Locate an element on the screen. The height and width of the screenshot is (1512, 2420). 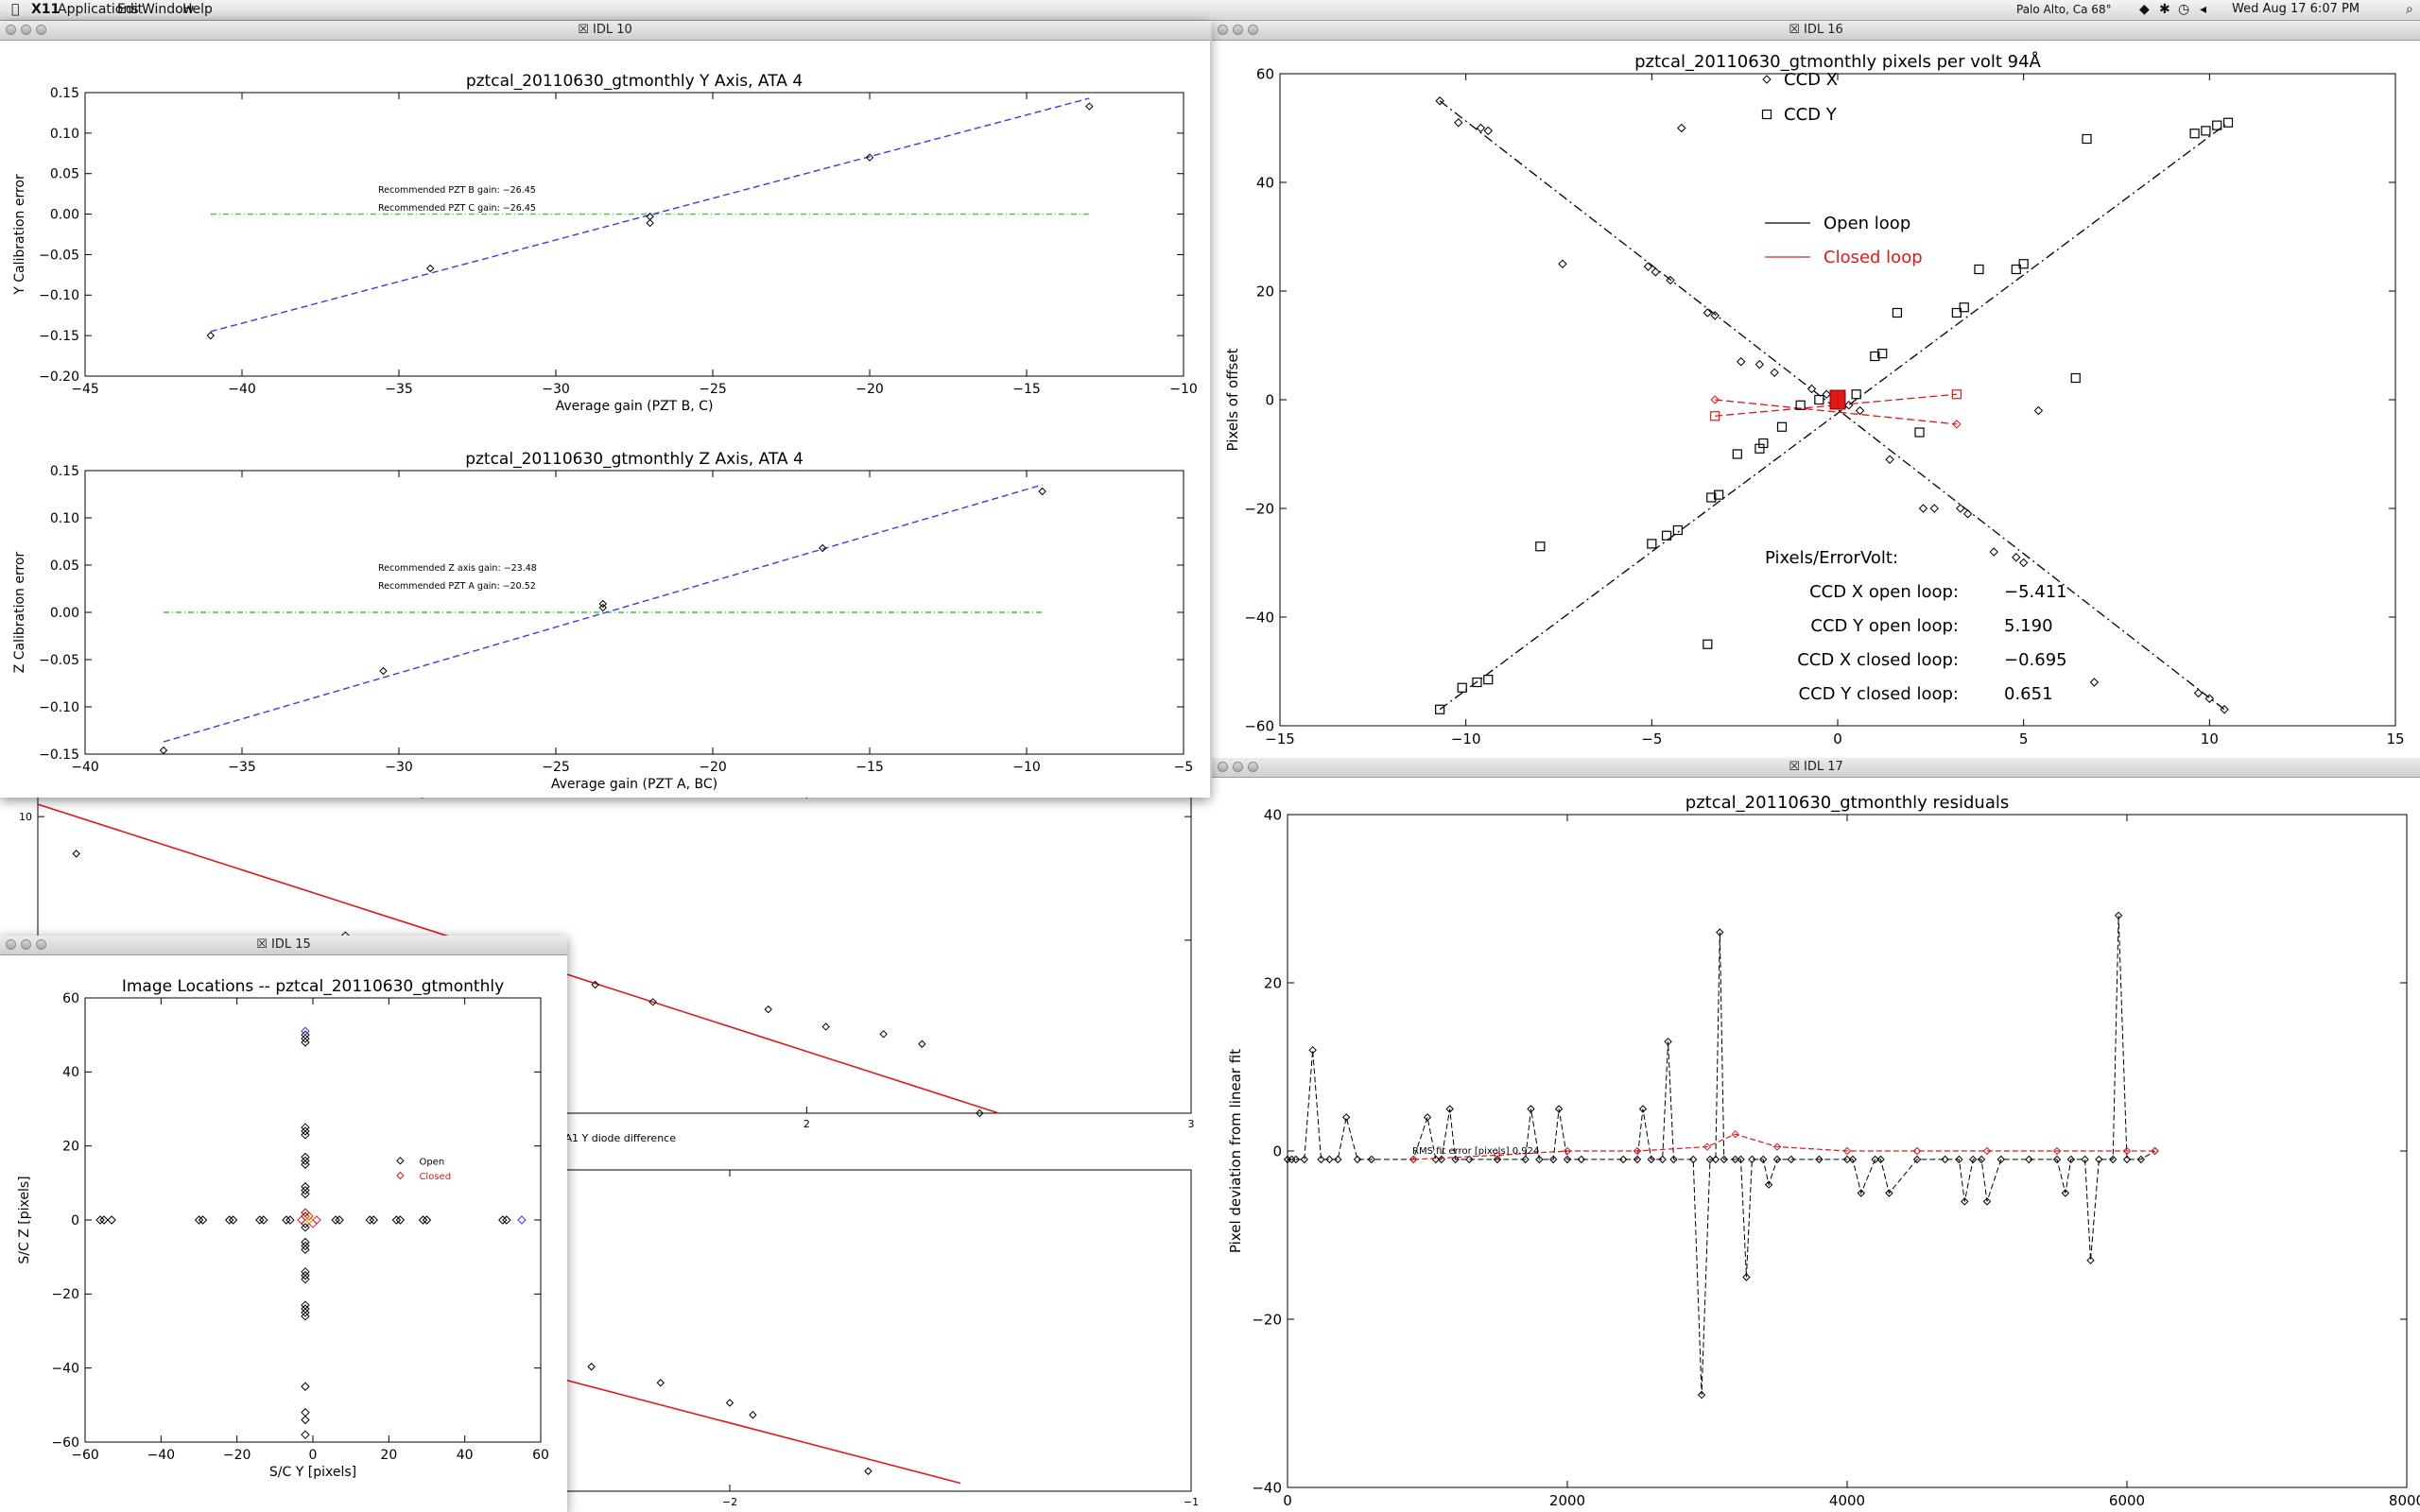
recommendation-note: Recommended PZT B gain: −26.45 is located at coordinates (457, 190).